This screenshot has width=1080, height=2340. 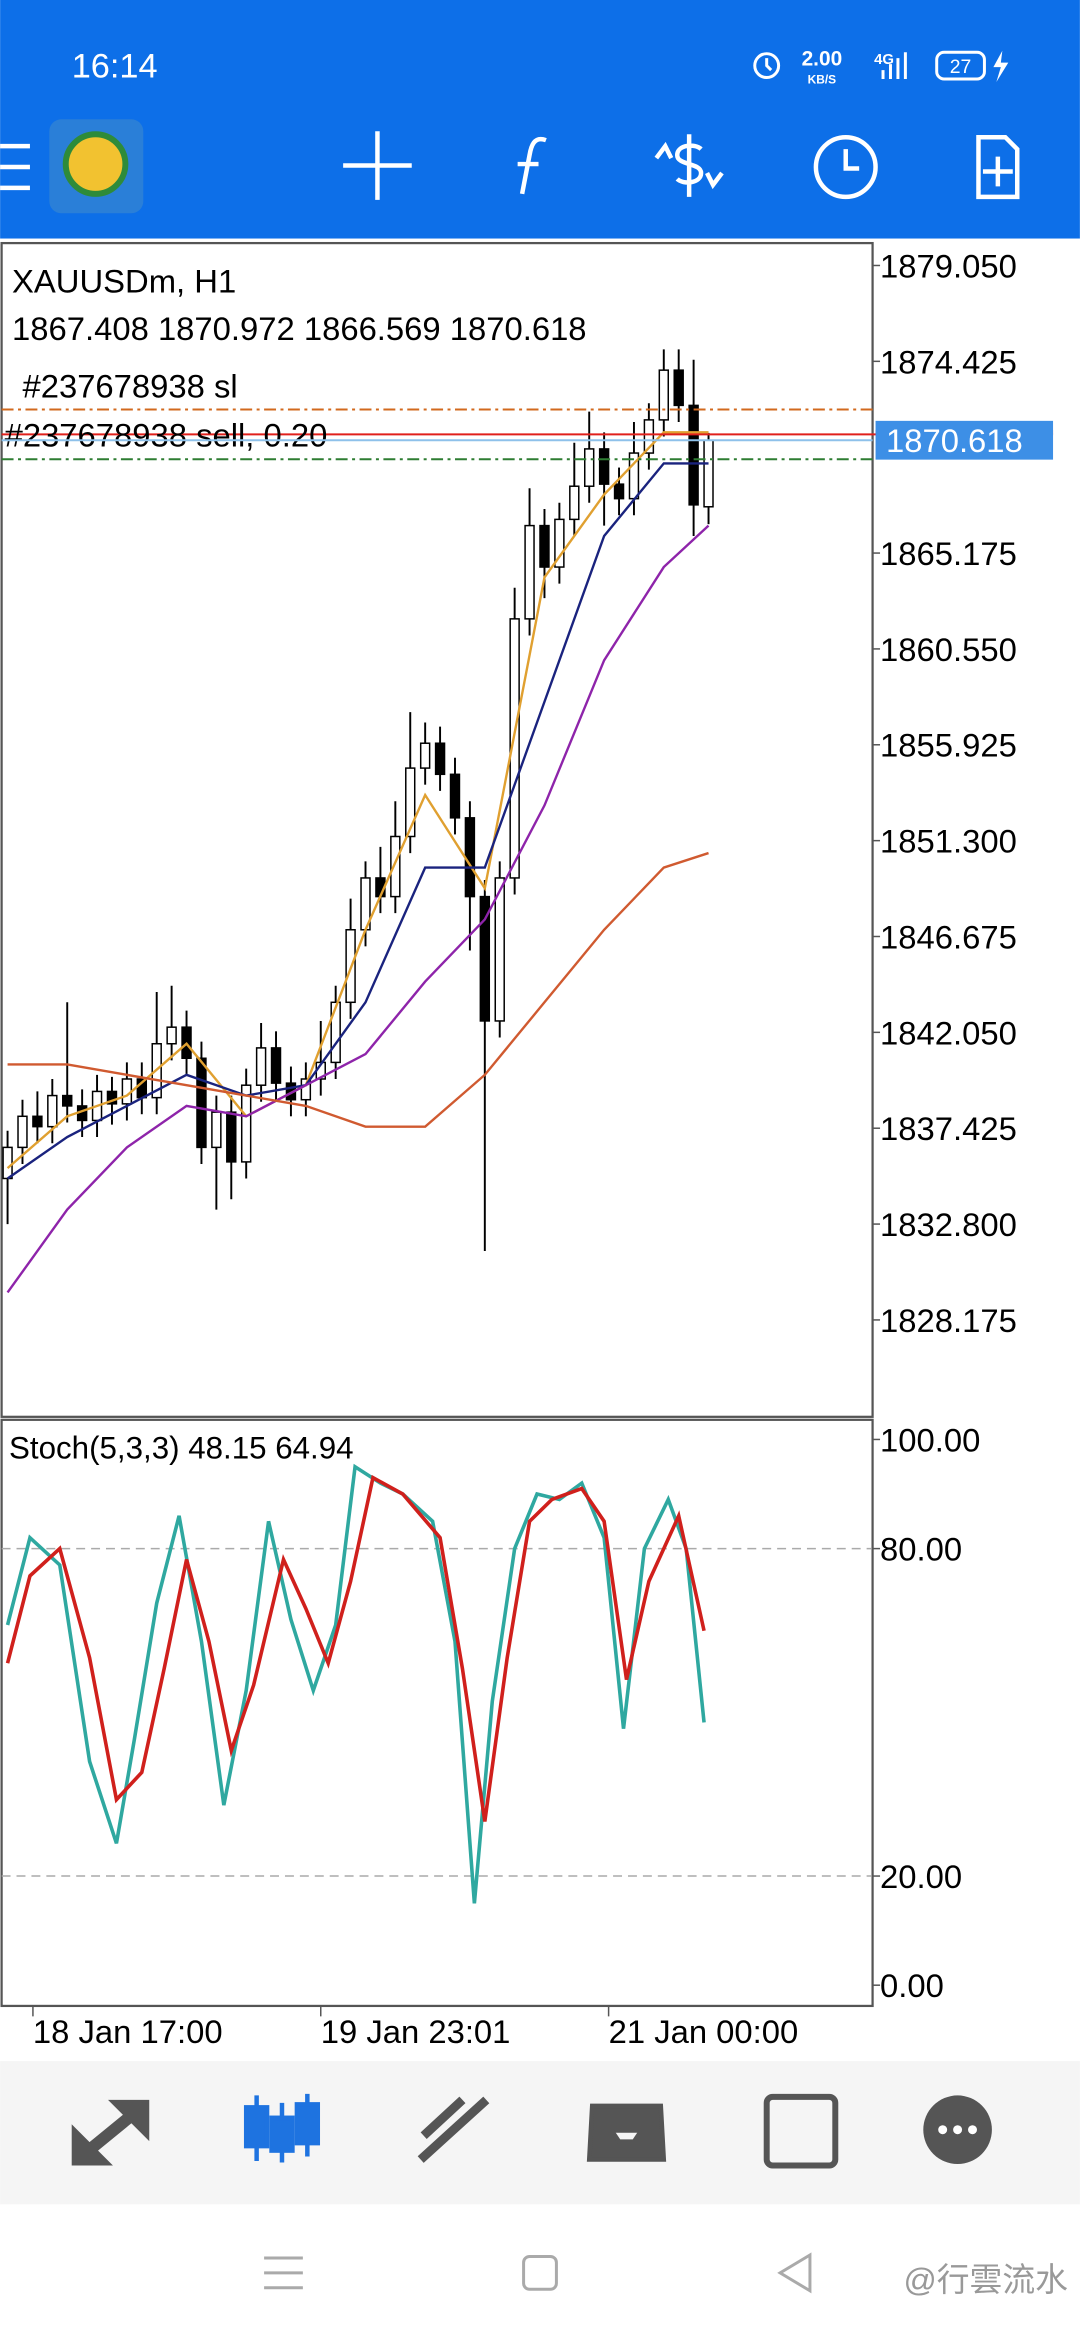 What do you see at coordinates (115, 67) in the screenshot?
I see `clock: 16:14` at bounding box center [115, 67].